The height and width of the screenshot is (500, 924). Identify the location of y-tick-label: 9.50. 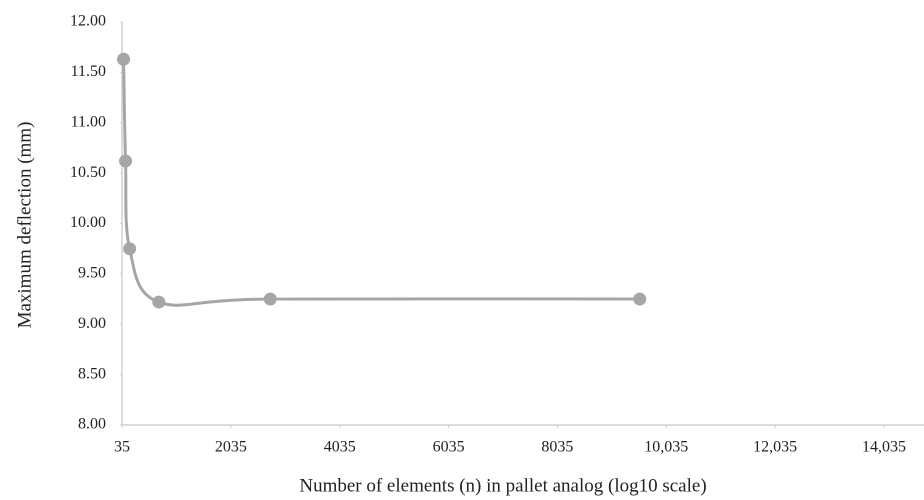
(92, 273).